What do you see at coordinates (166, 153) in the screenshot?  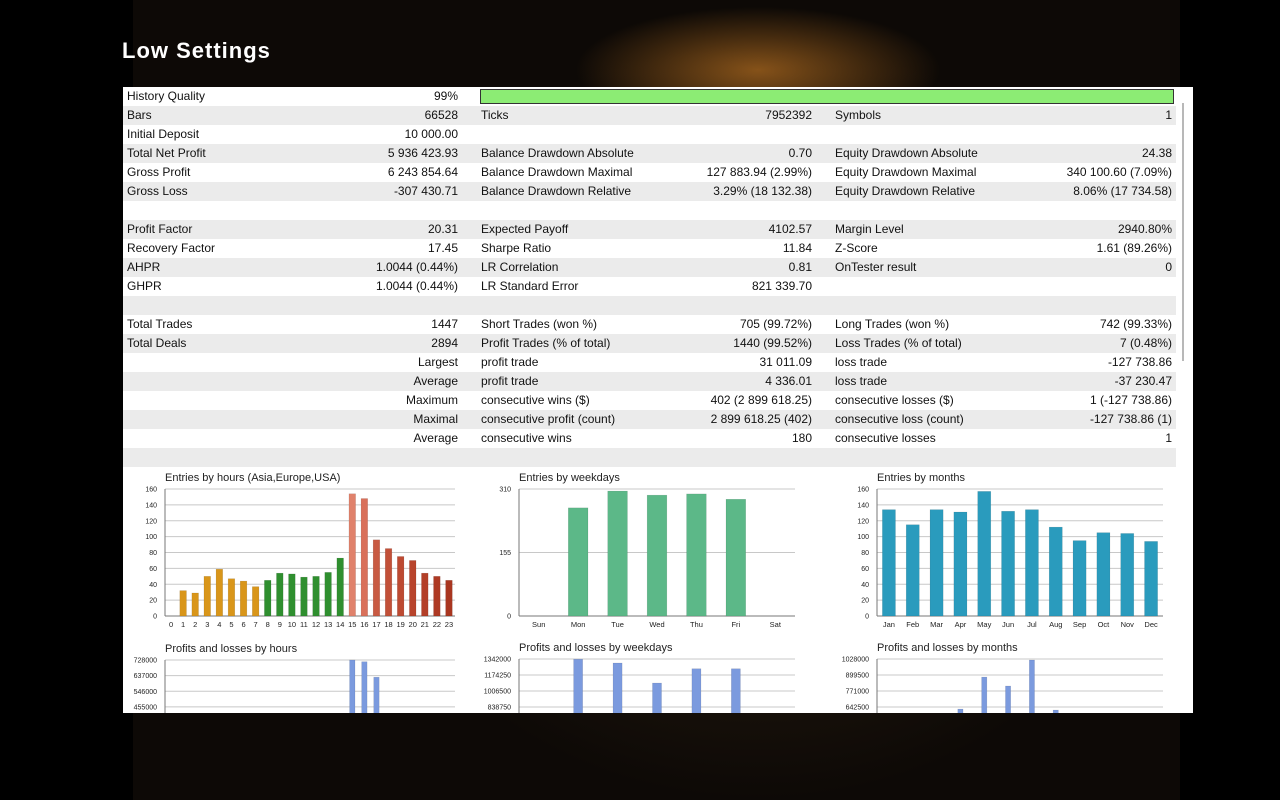 I see `cell-label: Total Net Profit` at bounding box center [166, 153].